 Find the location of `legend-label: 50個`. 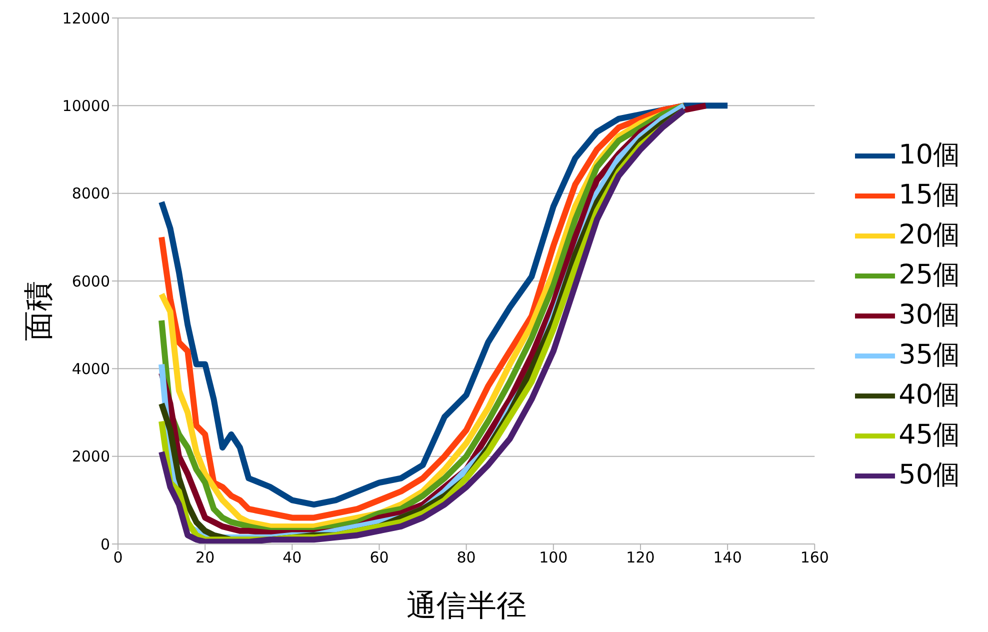

legend-label: 50個 is located at coordinates (929, 474).